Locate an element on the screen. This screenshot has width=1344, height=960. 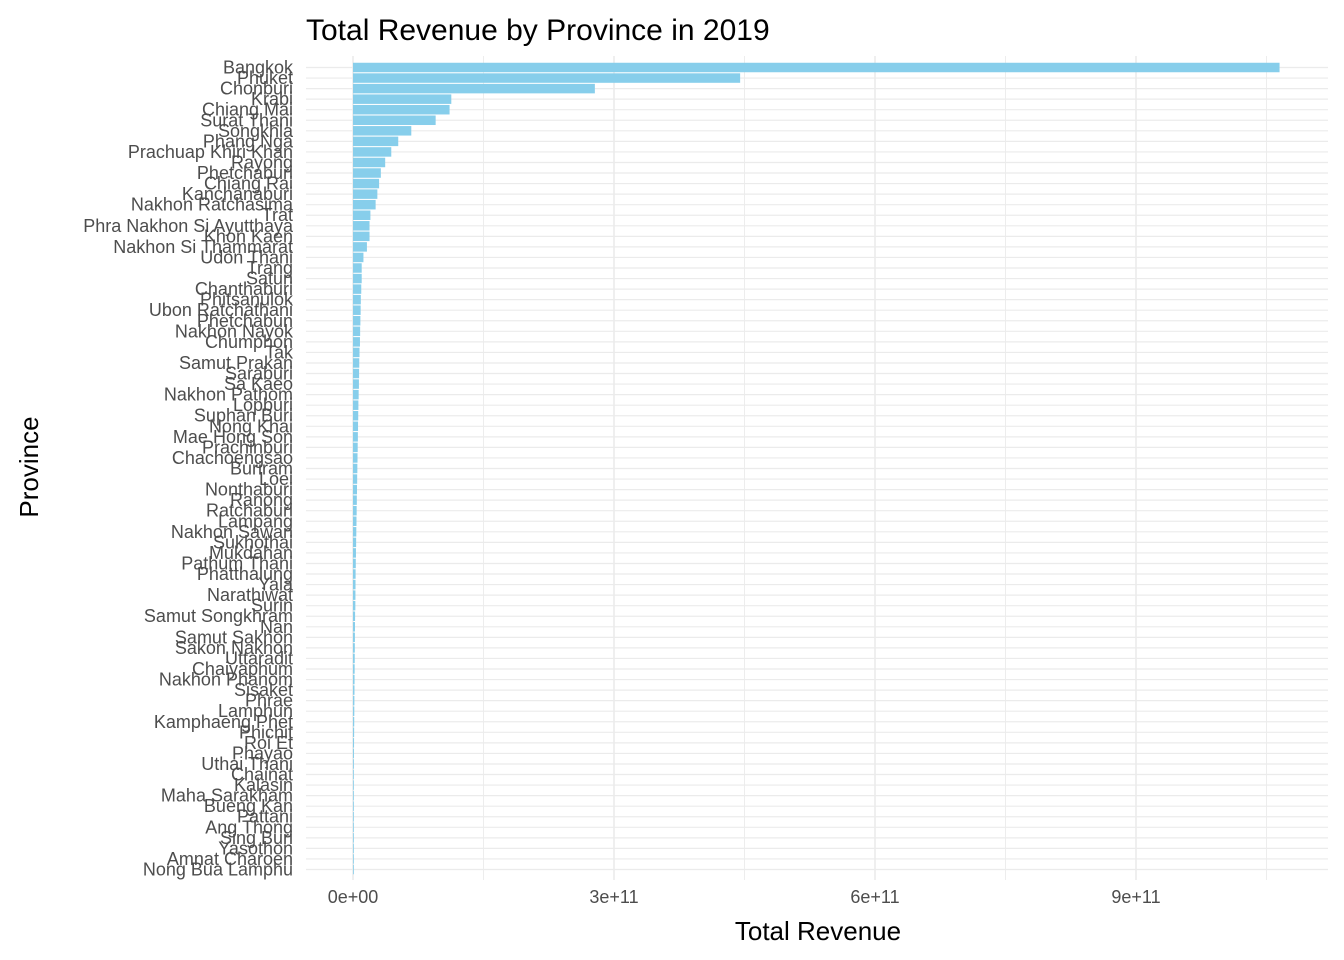
y-tick-label: Saraburi is located at coordinates (259, 374).